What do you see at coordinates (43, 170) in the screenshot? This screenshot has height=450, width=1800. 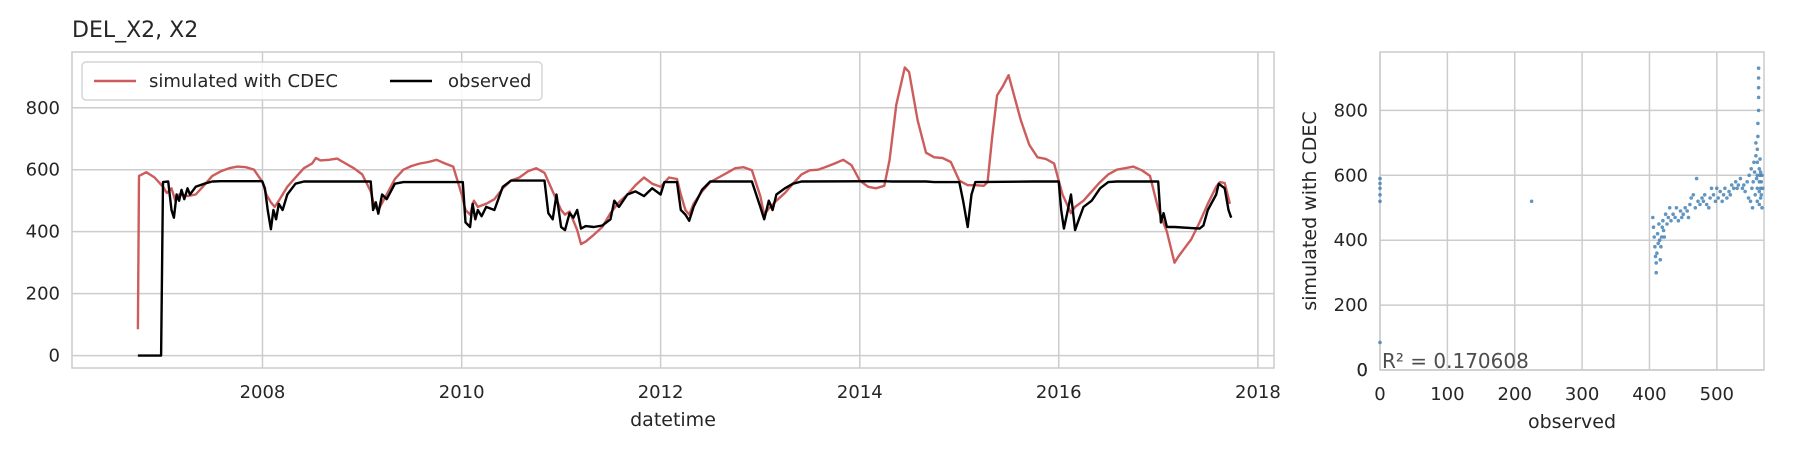 I see `y-tick-label: 600` at bounding box center [43, 170].